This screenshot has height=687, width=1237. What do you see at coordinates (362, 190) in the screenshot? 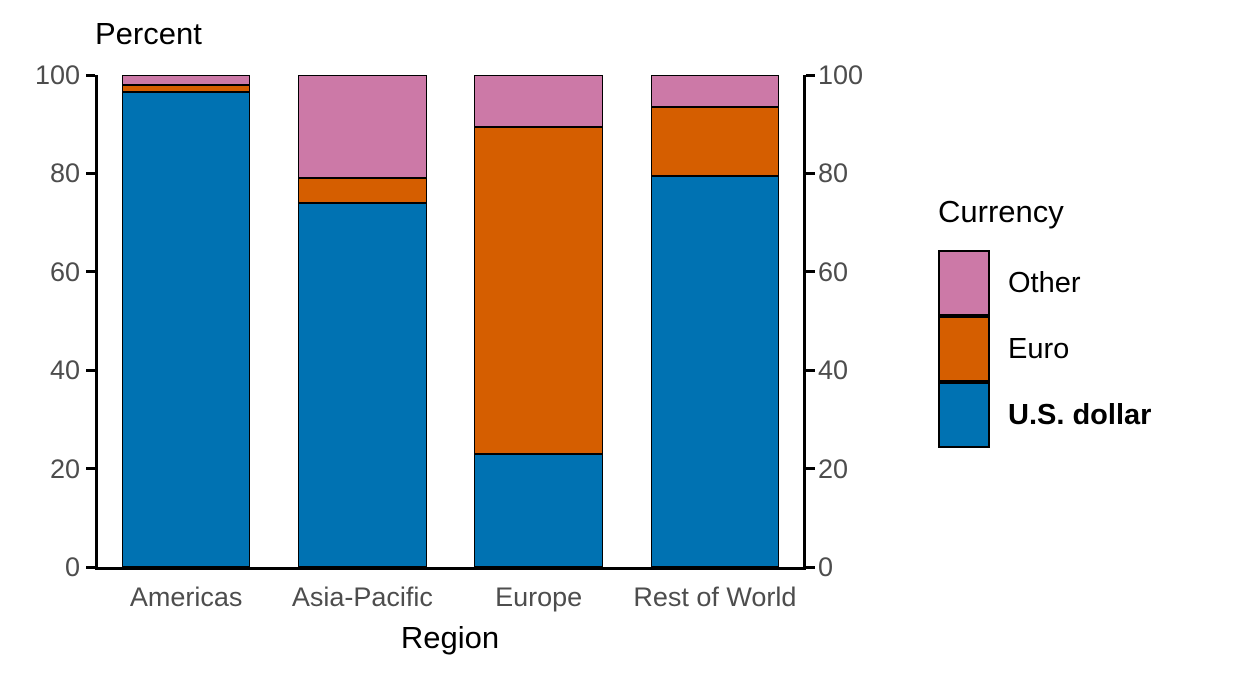
I see `bar-segment-asia-pacific-euro` at bounding box center [362, 190].